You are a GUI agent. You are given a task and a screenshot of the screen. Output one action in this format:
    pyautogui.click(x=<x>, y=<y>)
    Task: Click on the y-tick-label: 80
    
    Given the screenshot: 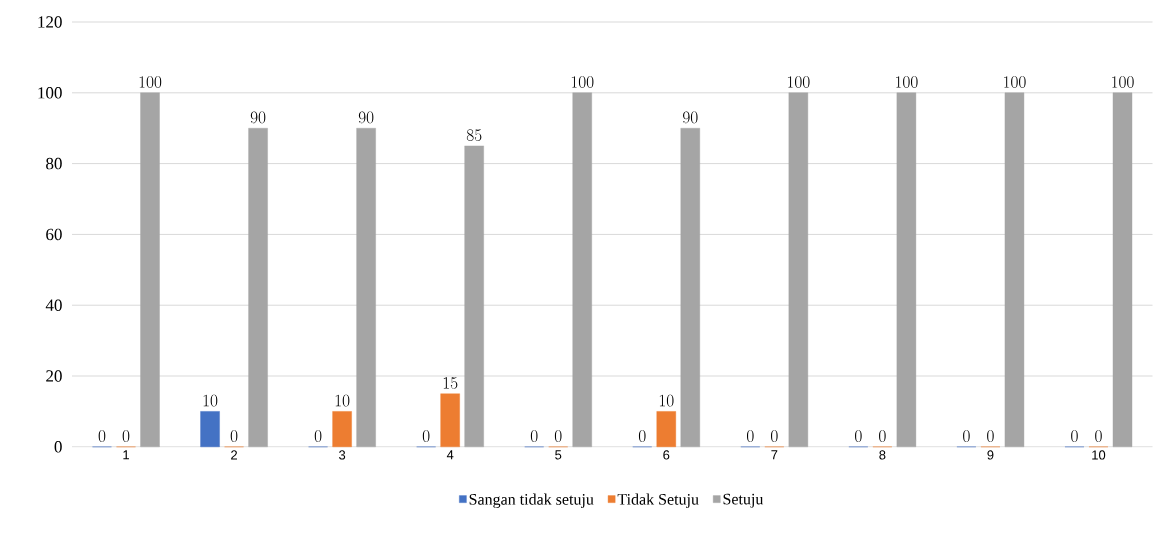 What is the action you would take?
    pyautogui.click(x=54, y=163)
    